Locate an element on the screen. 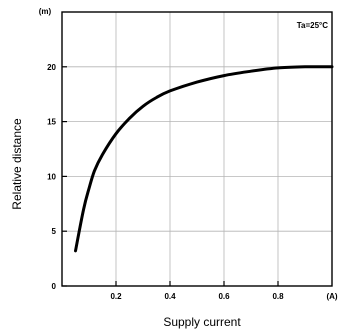 The width and height of the screenshot is (343, 332). x-tick-label: 0.6 is located at coordinates (224, 296).